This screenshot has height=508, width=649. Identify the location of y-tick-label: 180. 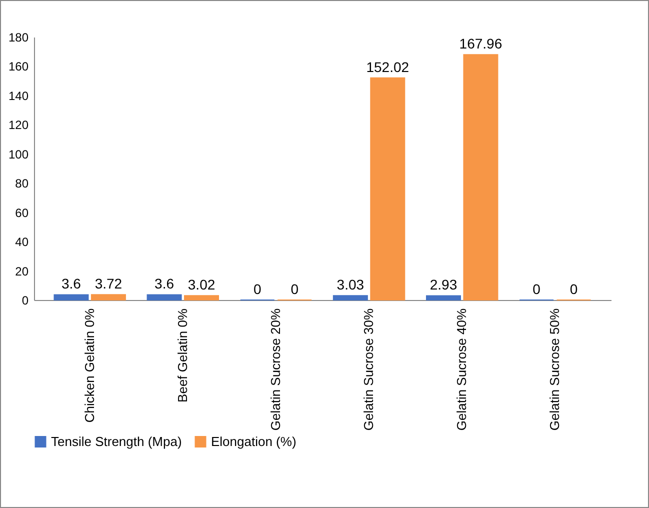
(18, 37).